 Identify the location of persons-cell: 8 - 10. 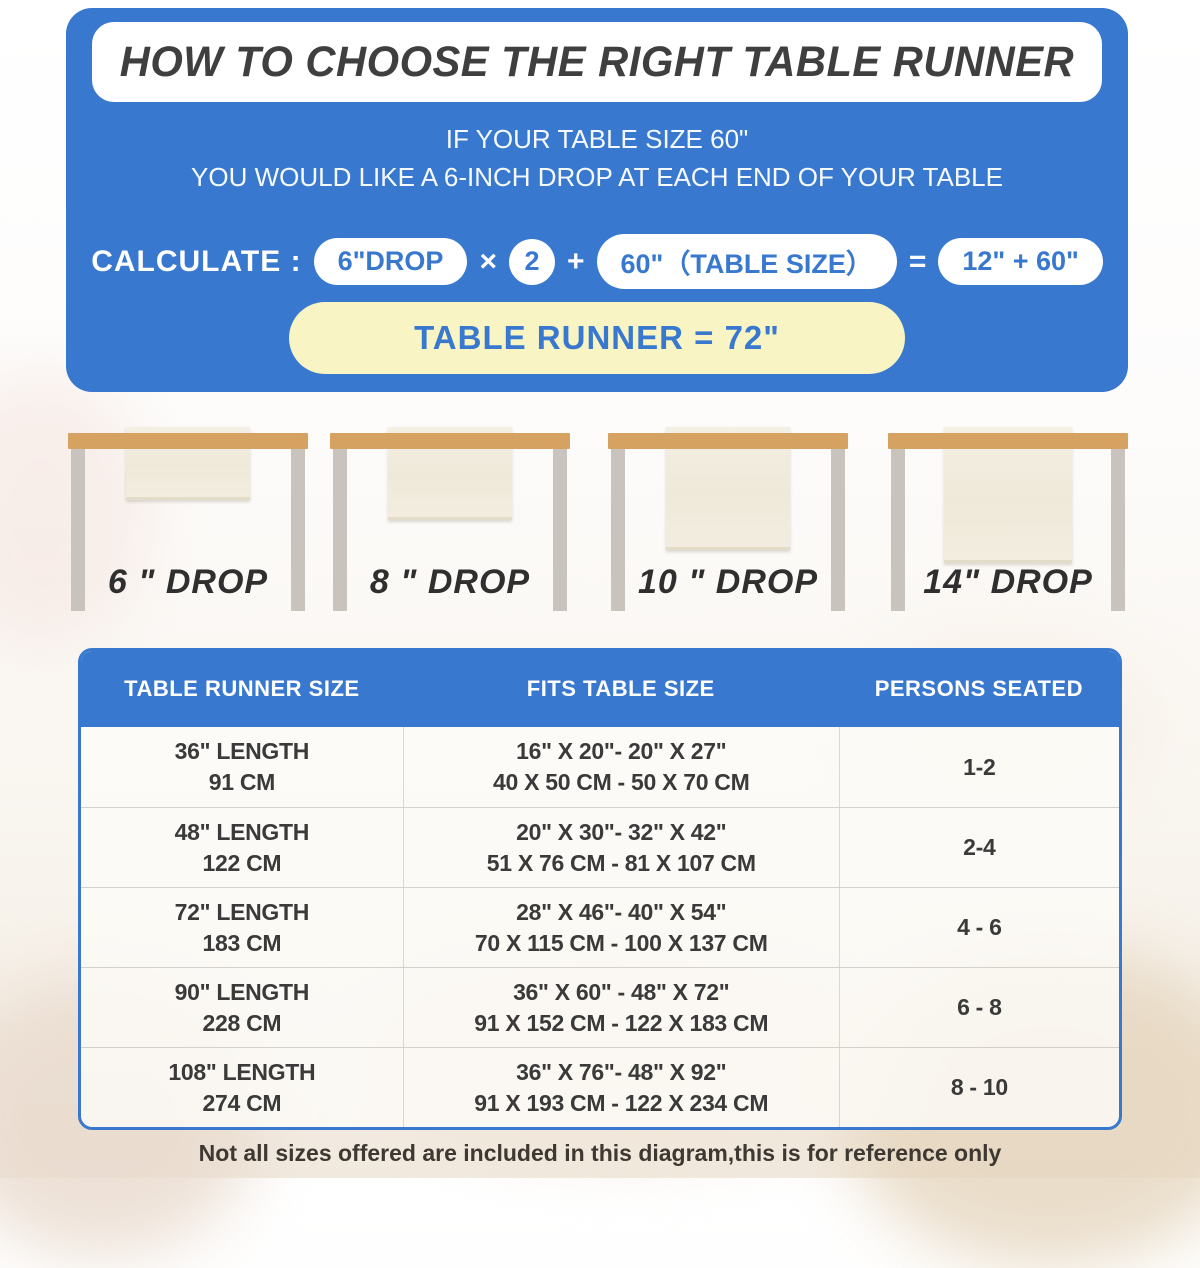
(978, 1087).